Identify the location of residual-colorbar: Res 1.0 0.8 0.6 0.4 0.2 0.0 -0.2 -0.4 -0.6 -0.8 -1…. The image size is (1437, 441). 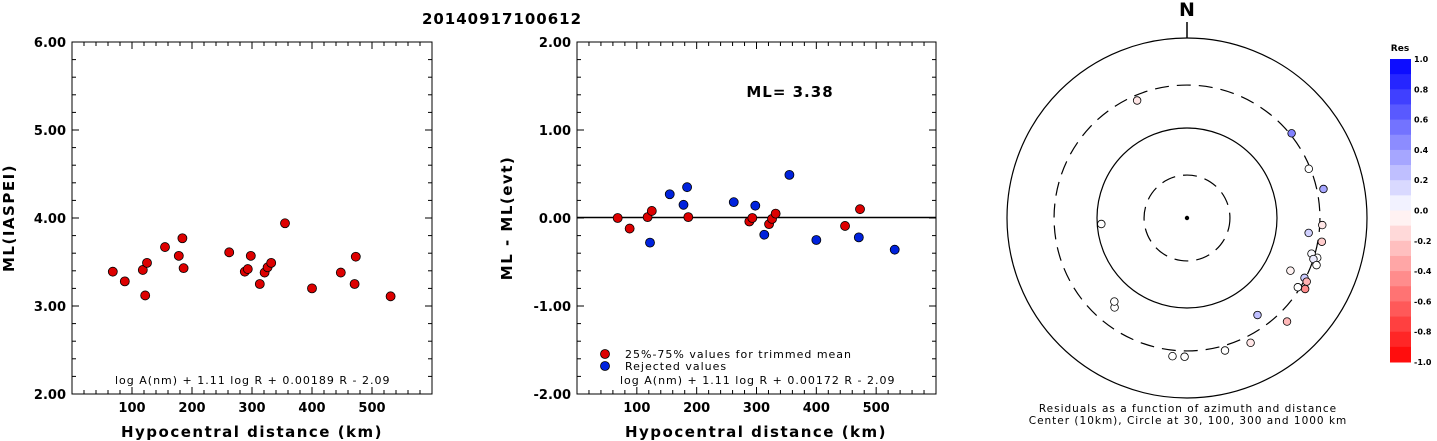
(1411, 205).